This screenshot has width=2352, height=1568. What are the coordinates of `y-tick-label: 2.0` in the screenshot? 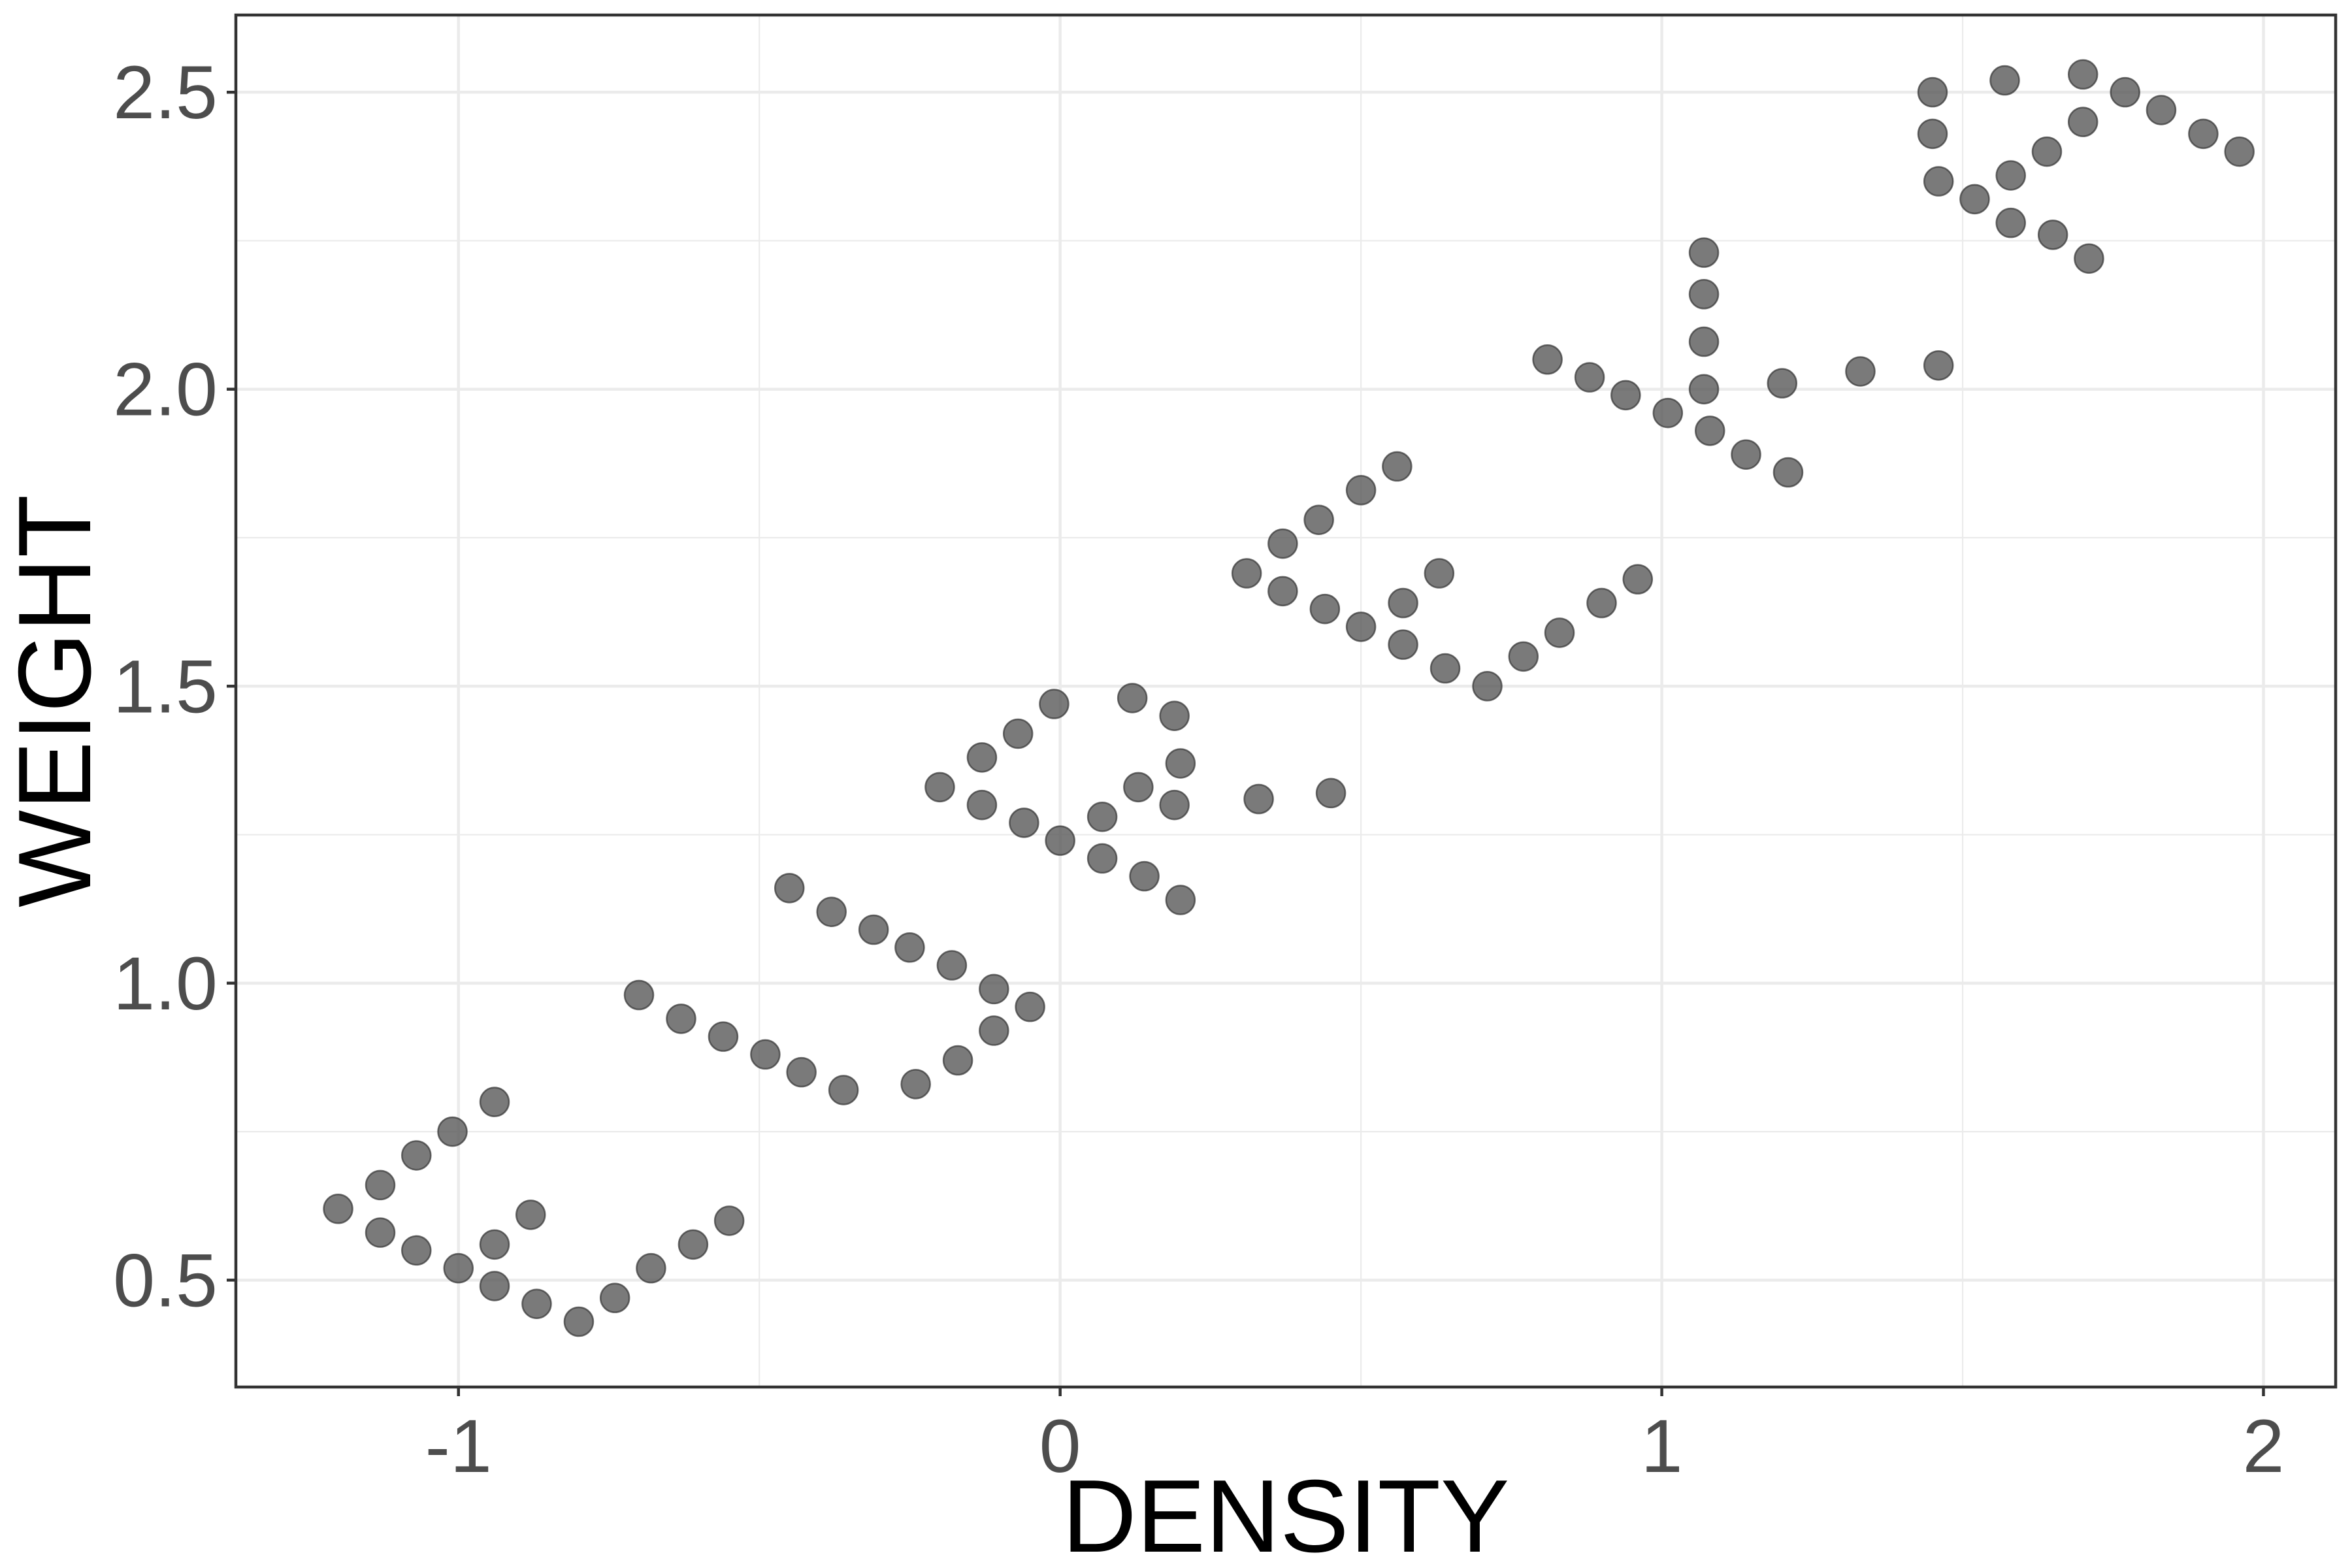 It's located at (165, 390).